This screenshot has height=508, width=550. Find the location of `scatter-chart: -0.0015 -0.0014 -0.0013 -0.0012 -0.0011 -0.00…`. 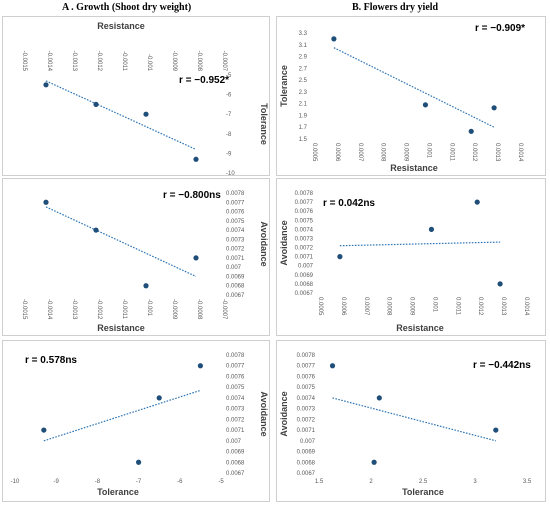

scatter-chart: -0.0015 -0.0014 -0.0013 -0.0012 -0.0011 -0.00… is located at coordinates (145, 261).